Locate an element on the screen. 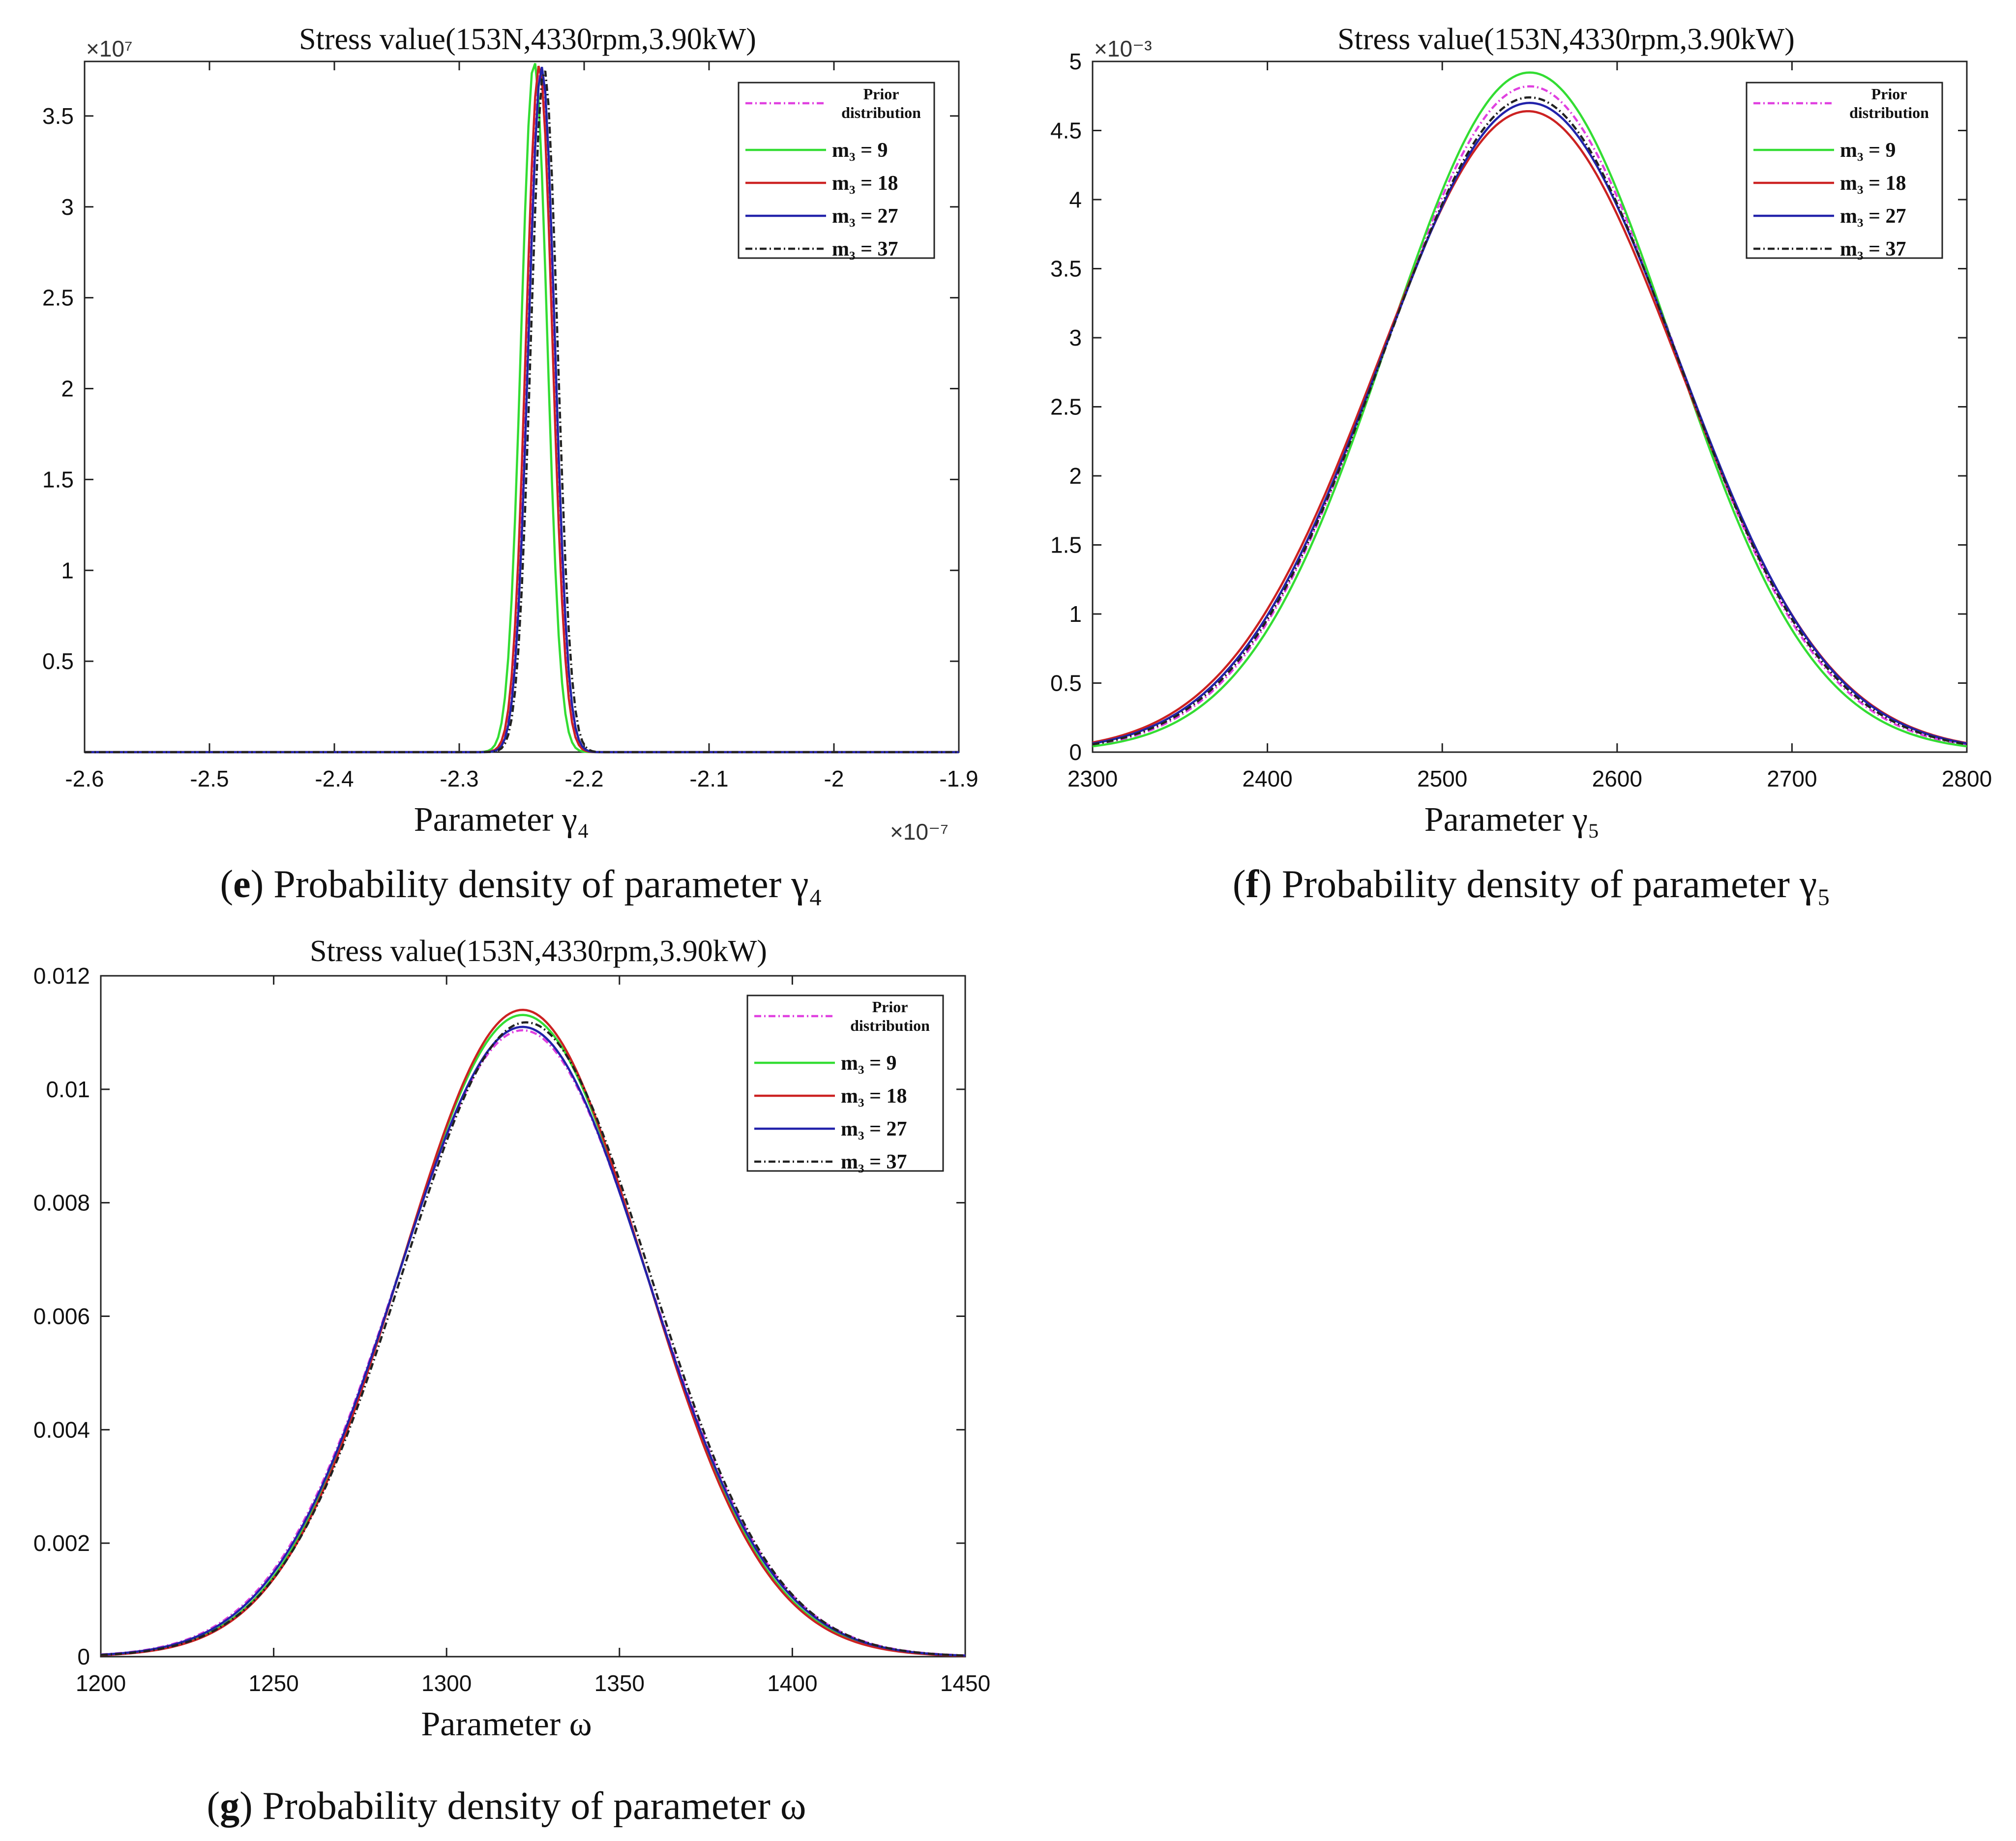 The height and width of the screenshot is (1841, 2016). x-tick-label: 2500 is located at coordinates (1442, 778).